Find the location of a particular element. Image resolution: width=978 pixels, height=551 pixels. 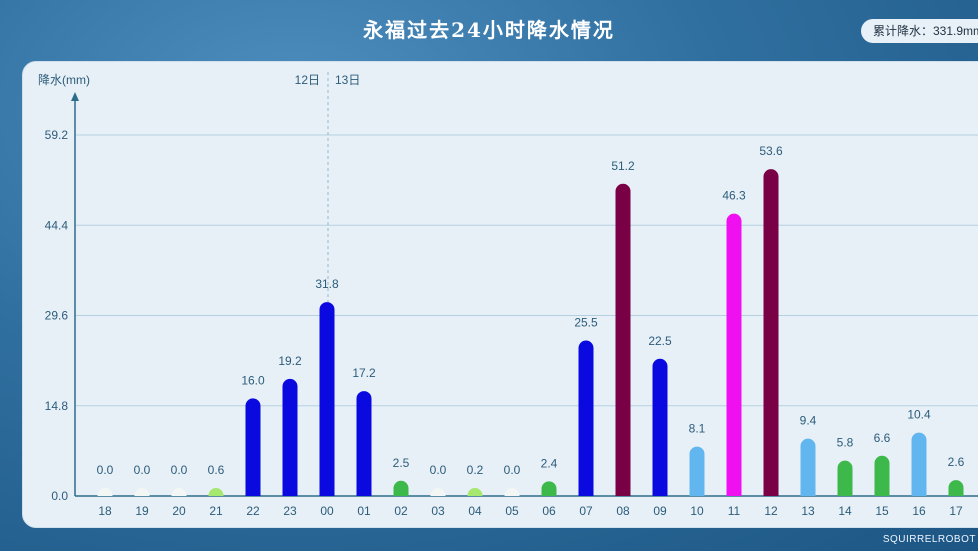

y-tick-label: 59.2 is located at coordinates (57, 135).